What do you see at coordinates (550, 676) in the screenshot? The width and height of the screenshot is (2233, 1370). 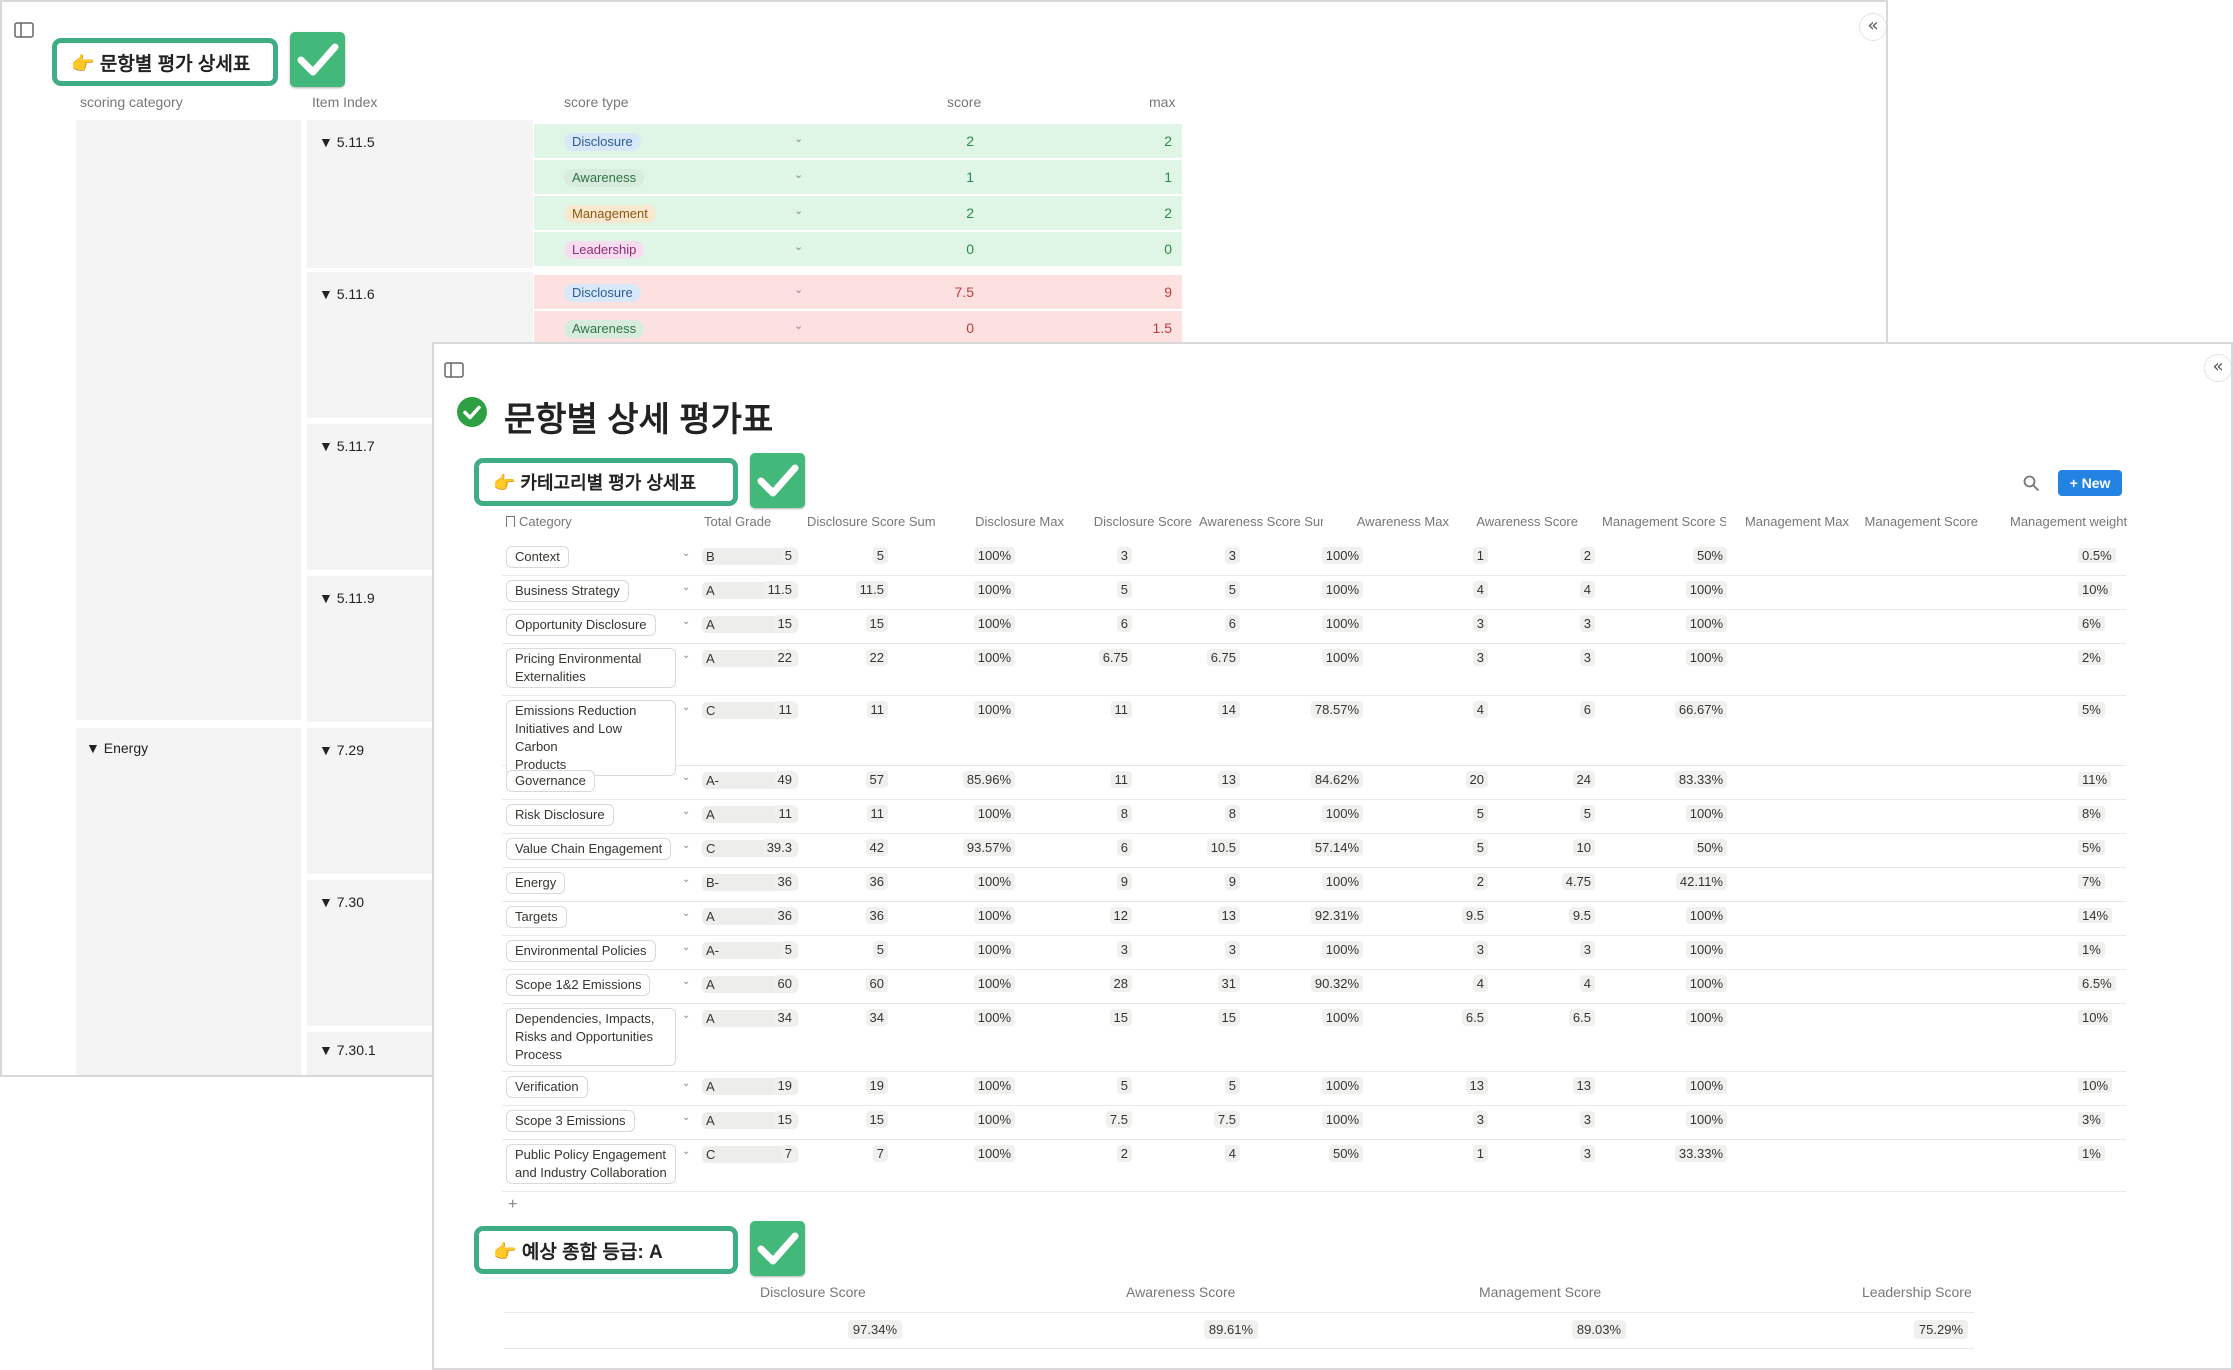 I see `category-tag-line: Externalities` at bounding box center [550, 676].